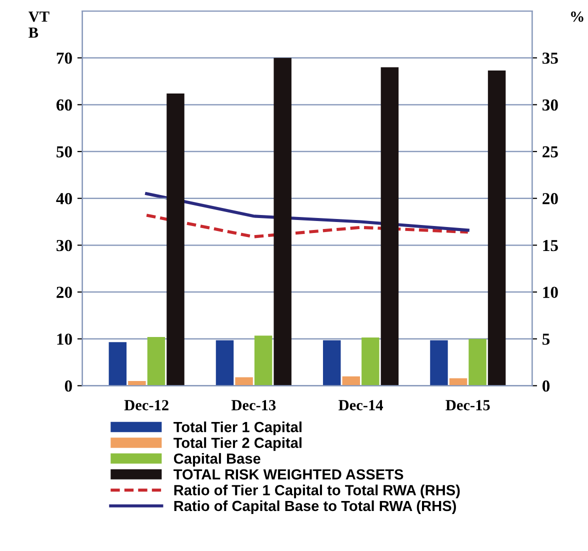 This screenshot has height=551, width=588. I want to click on legend-label: Total Tier 1 Capital, so click(238, 429).